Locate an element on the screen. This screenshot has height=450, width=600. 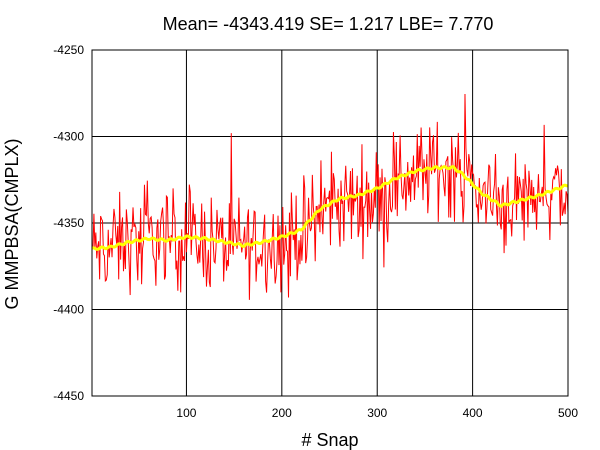
x-axis-label: # Snap is located at coordinates (329, 440).